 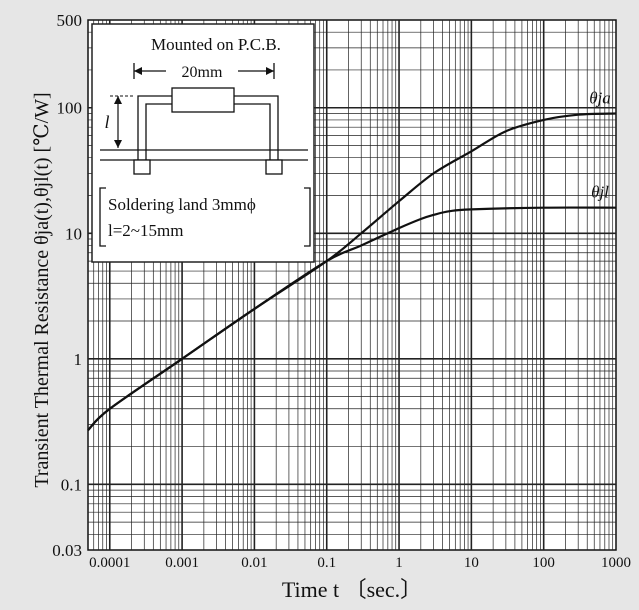 I want to click on x-tick-label: 0.01, so click(x=254, y=563).